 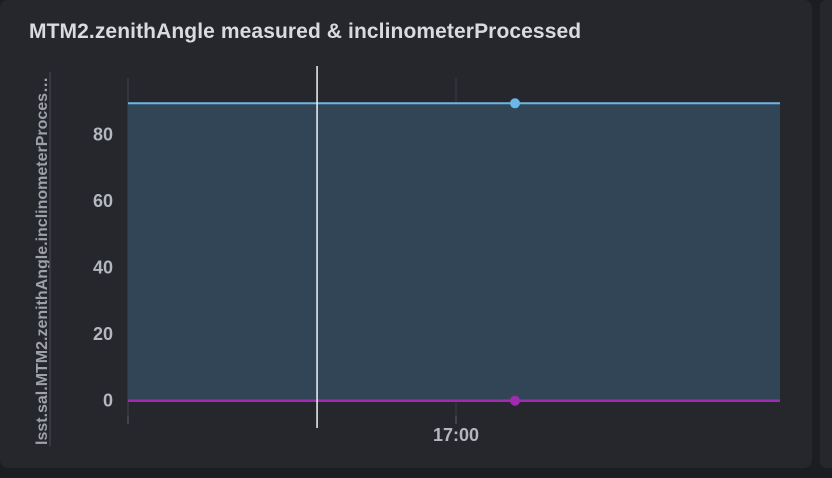 What do you see at coordinates (103, 268) in the screenshot?
I see `y-tick-label: 40` at bounding box center [103, 268].